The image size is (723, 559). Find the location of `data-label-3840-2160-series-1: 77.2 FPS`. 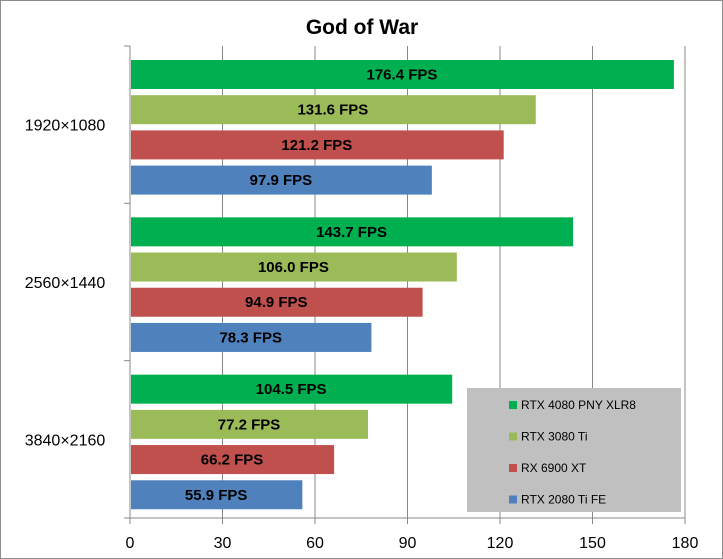

data-label-3840-2160-series-1: 77.2 FPS is located at coordinates (249, 424).